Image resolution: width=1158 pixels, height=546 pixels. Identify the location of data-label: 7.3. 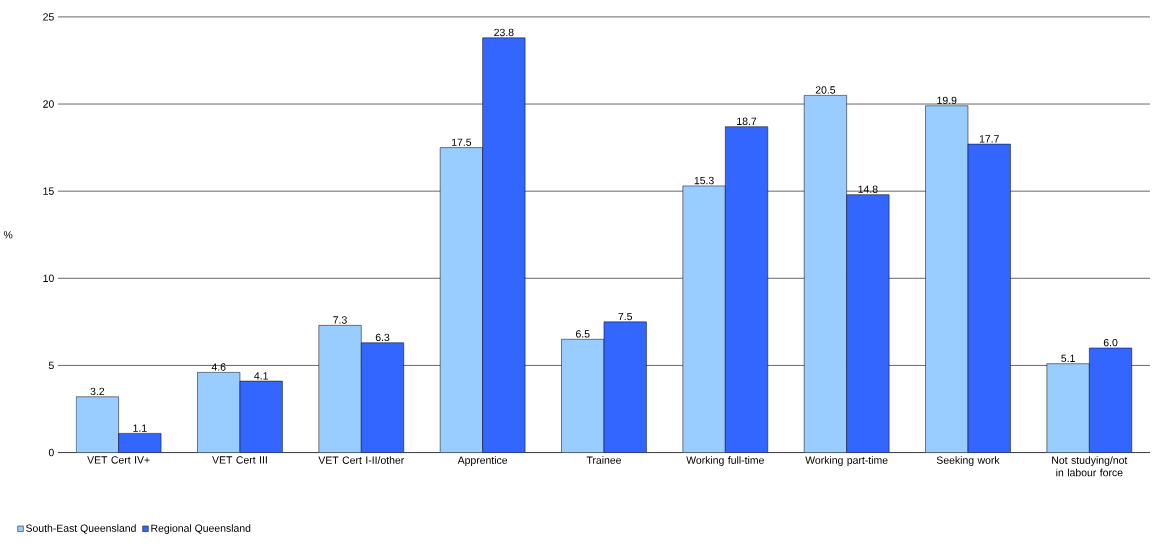
(340, 320).